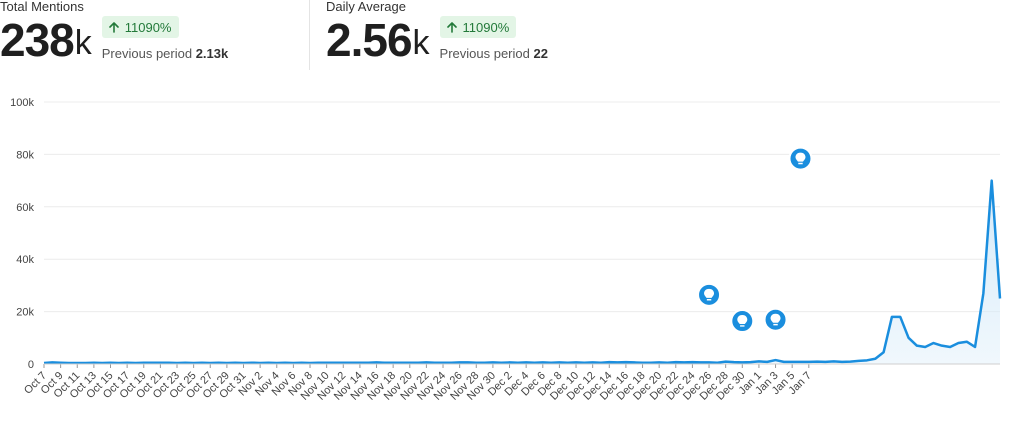 This screenshot has width=1012, height=438. I want to click on y-tick-label: 60k, so click(25, 208).